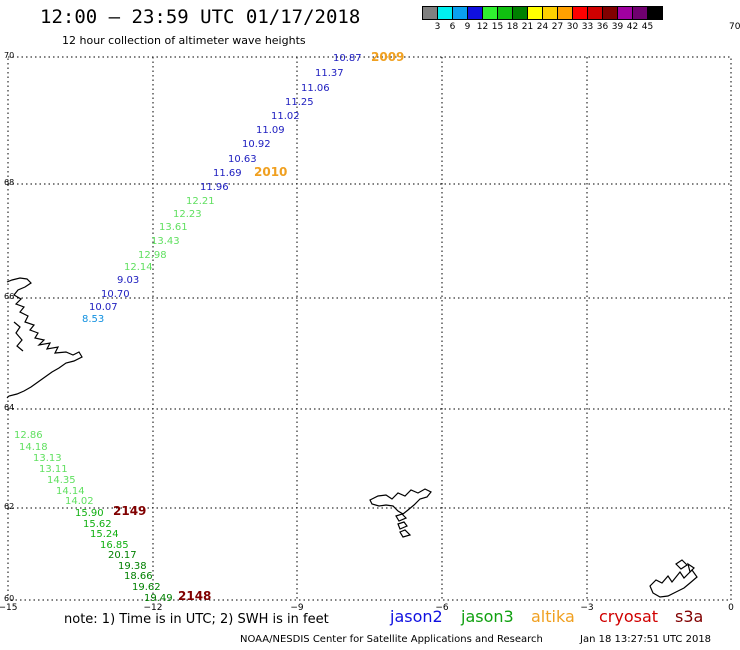 The image size is (740, 650). What do you see at coordinates (572, 27) in the screenshot?
I see `legend-label: 30` at bounding box center [572, 27].